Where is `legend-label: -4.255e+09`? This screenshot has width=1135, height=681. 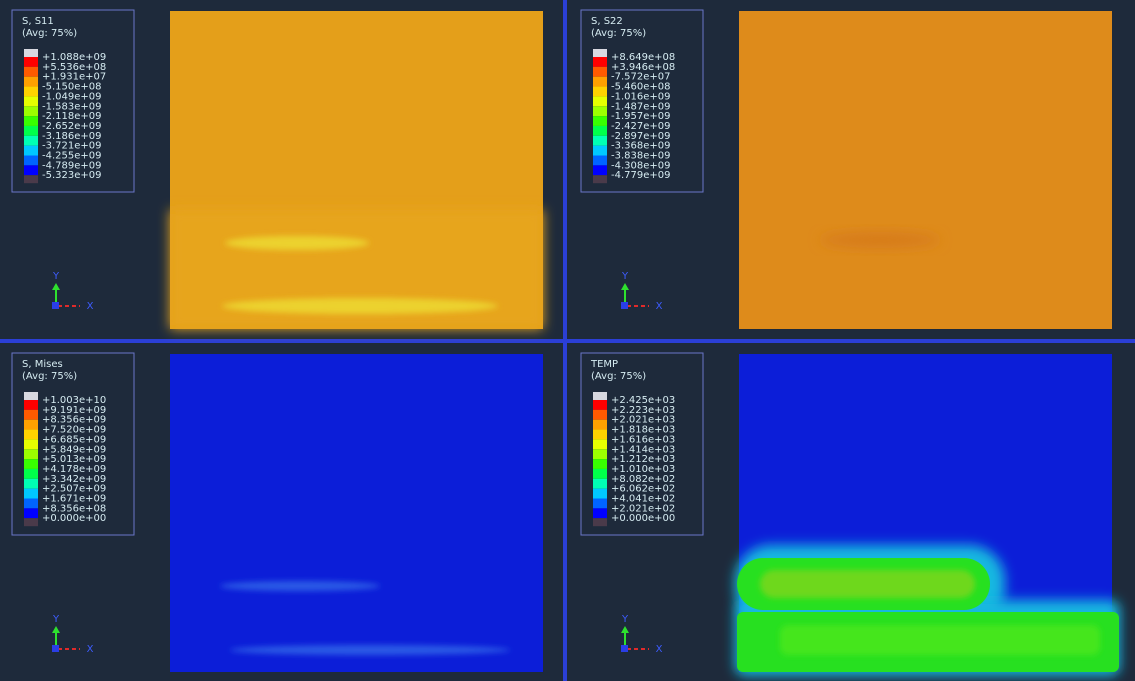
legend-label: -4.255e+09 is located at coordinates (72, 156).